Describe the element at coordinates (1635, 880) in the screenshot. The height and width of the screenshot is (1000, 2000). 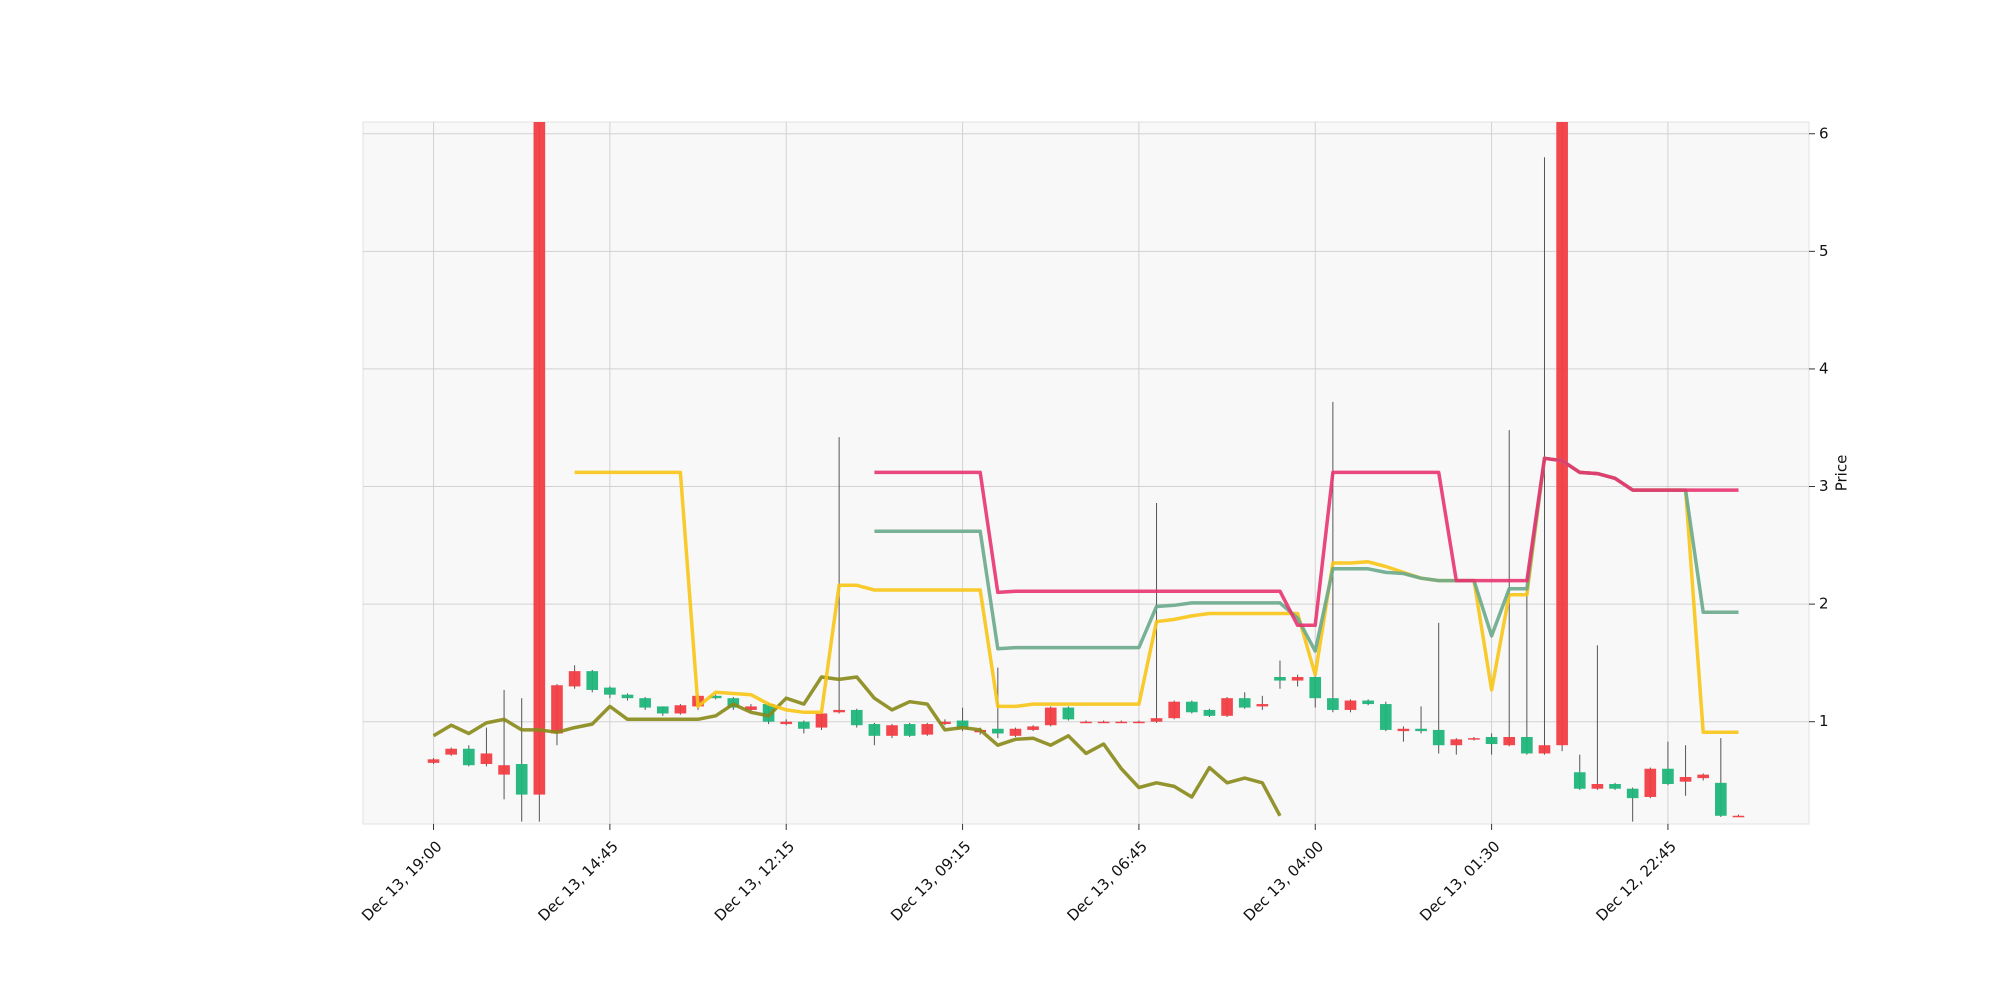
I see `x-tick-label: Dec 12, 22:45` at that location.